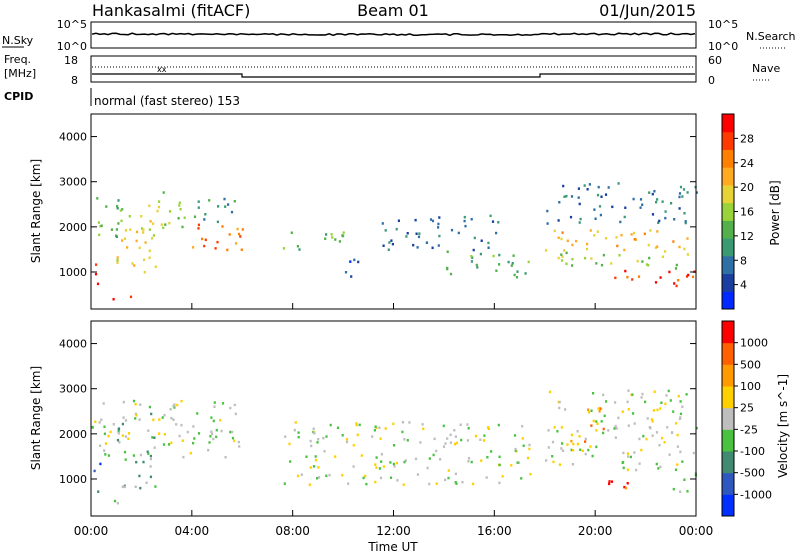 The width and height of the screenshot is (800, 554). What do you see at coordinates (752, 473) in the screenshot?
I see `colorbar-tick-label: -500` at bounding box center [752, 473].